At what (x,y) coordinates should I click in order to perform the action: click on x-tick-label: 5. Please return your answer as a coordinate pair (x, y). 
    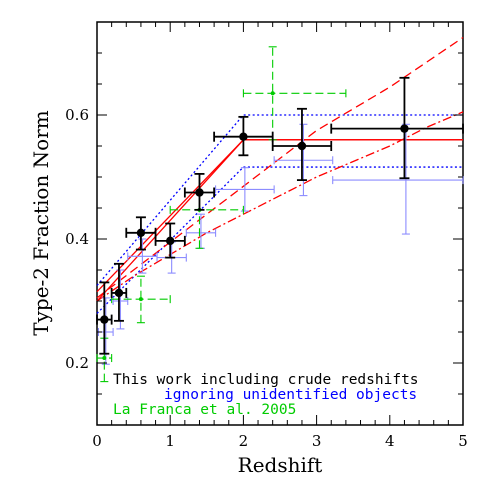
    Looking at the image, I should click on (463, 441).